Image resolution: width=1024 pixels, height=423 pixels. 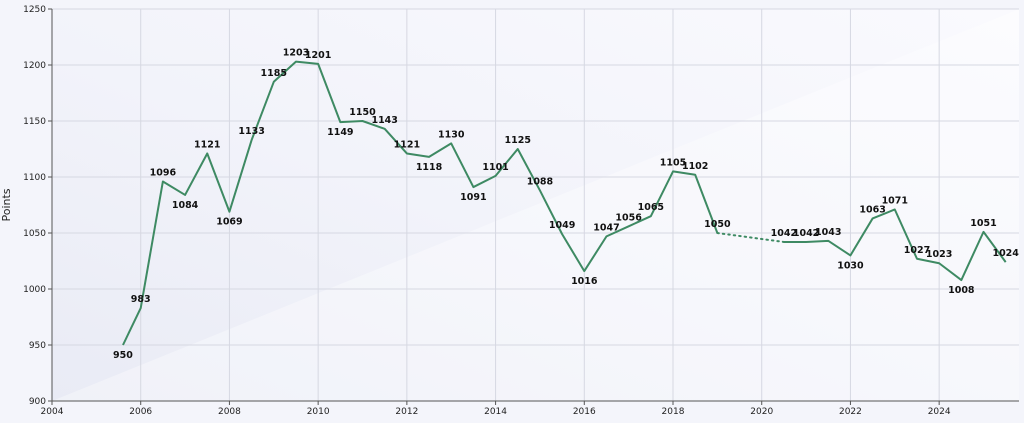 I want to click on data-label: 1088, so click(x=540, y=181).